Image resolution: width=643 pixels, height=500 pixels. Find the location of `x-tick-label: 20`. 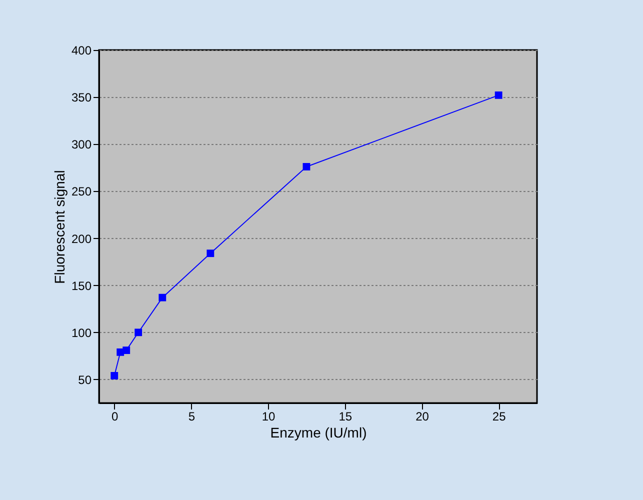

x-tick-label: 20 is located at coordinates (423, 417).